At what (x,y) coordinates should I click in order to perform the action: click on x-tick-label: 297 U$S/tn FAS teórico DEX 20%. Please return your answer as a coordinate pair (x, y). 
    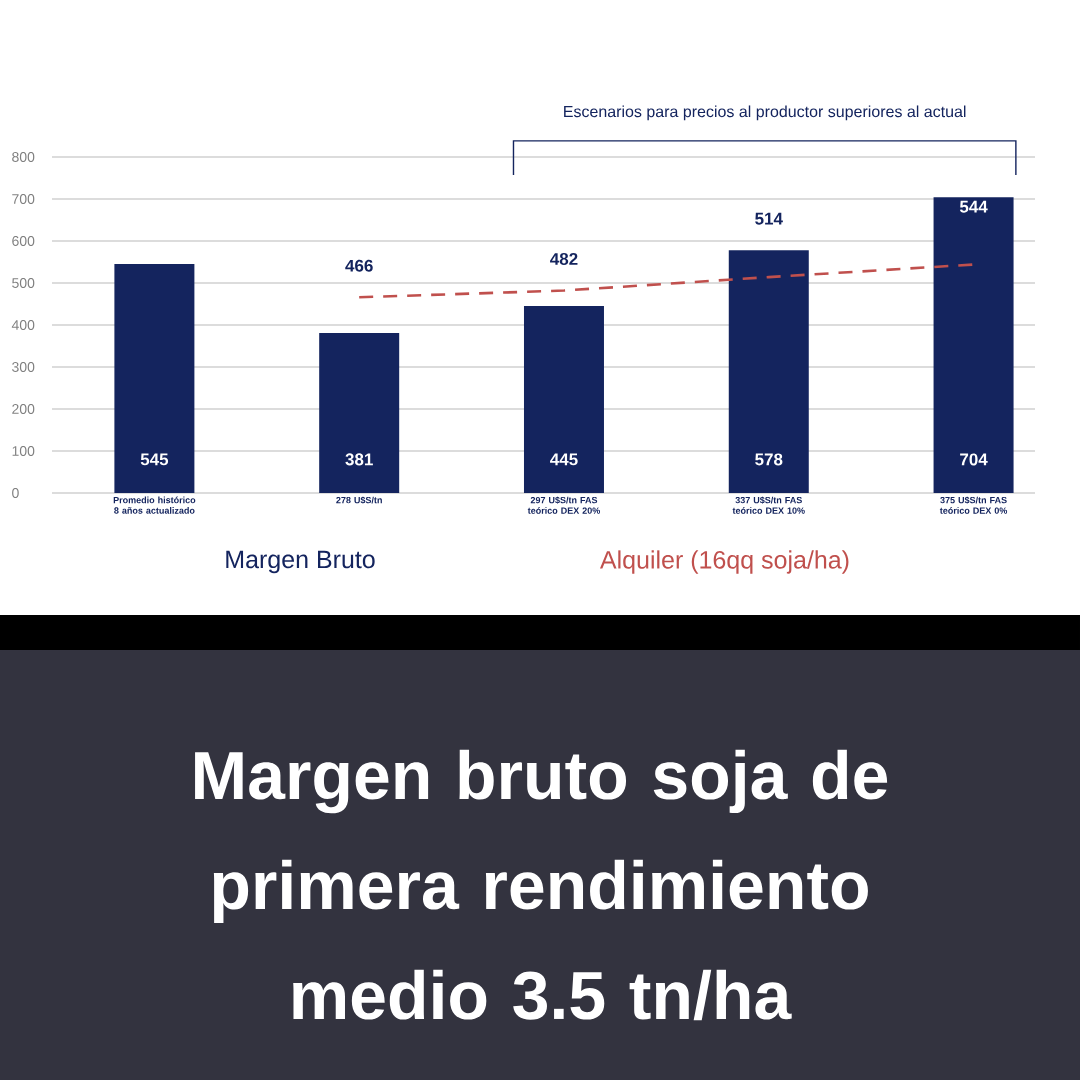
    Looking at the image, I should click on (563, 505).